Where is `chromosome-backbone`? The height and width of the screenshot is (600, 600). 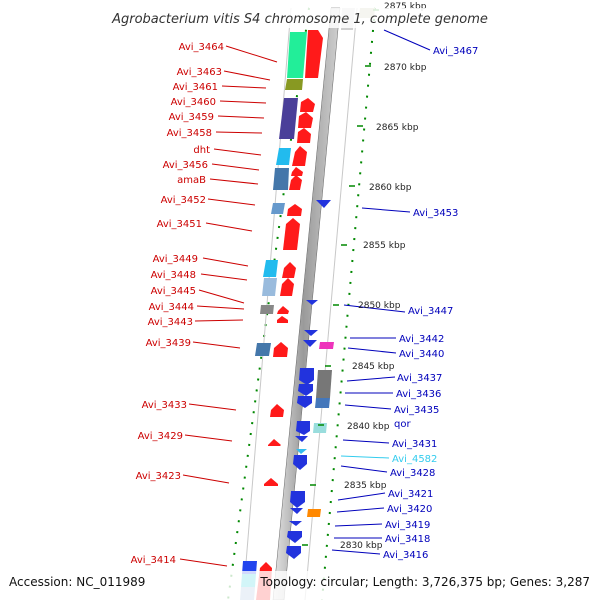
chromosome-backbone is located at coordinates (306, 303).